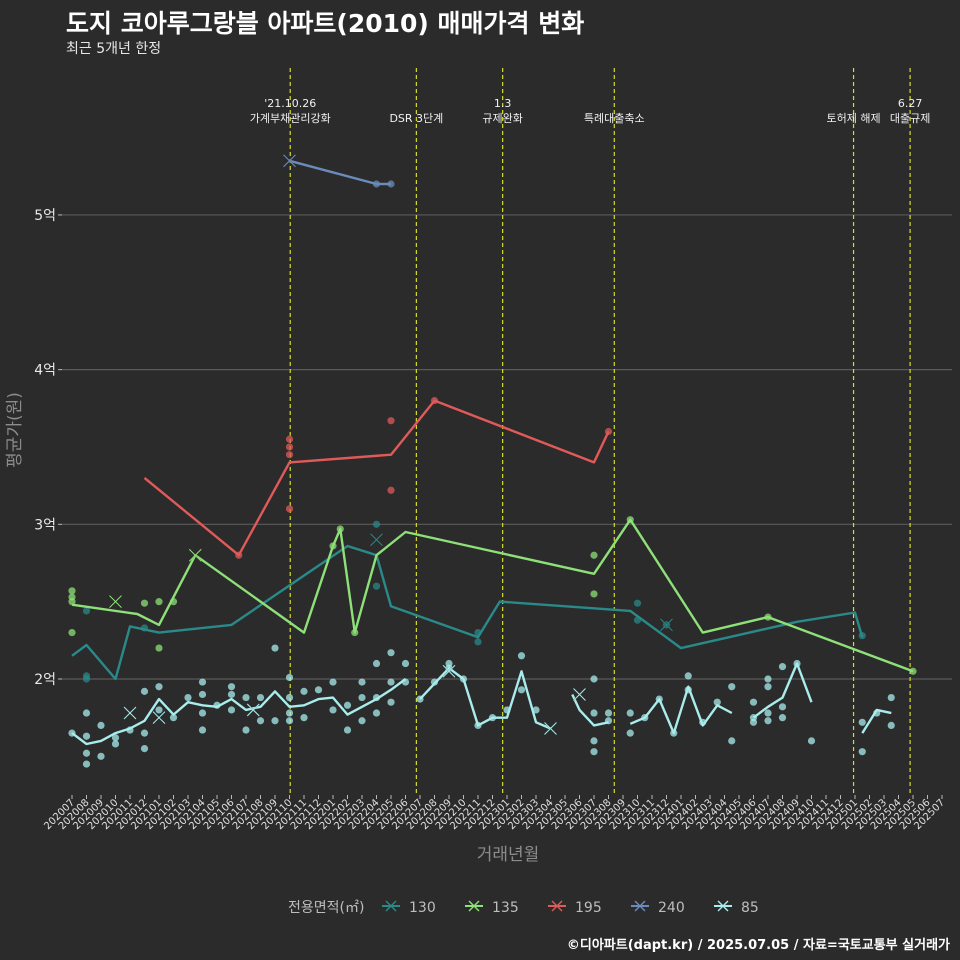 This screenshot has height=960, width=960. I want to click on event-label: 규제완화, so click(502, 118).